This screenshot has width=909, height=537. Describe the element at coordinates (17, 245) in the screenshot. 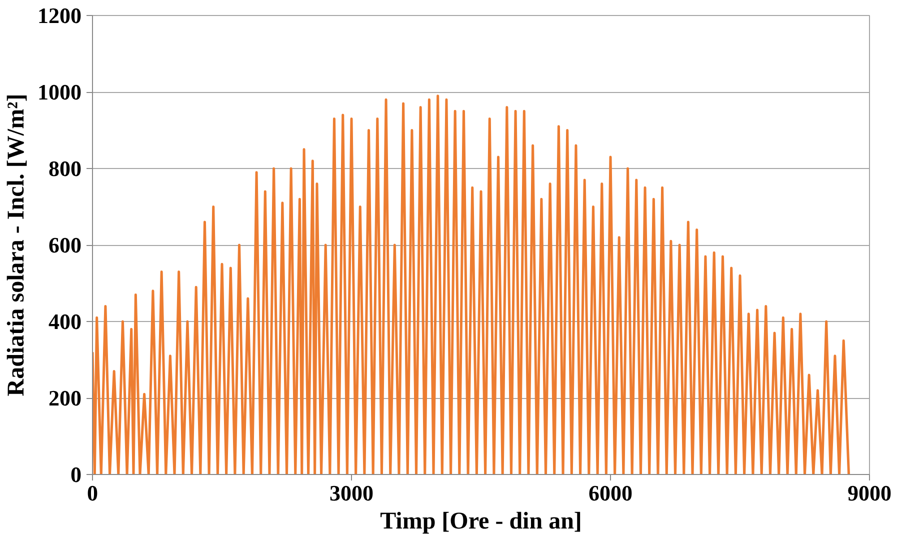

I see `y-axis-title: Radiatia solara - Incl. [W/m²]` at that location.